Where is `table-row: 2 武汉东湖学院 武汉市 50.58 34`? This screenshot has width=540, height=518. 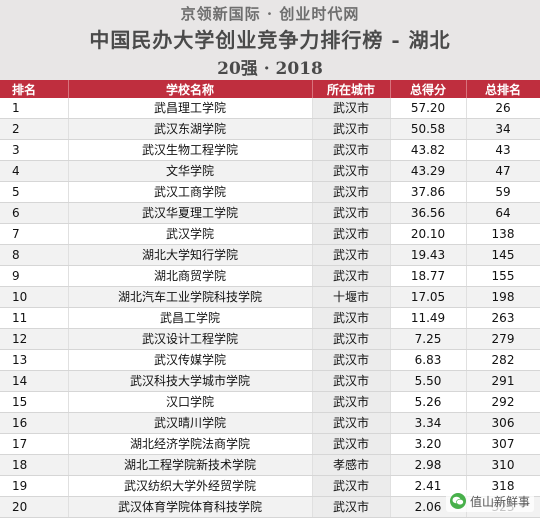 table-row: 2 武汉东湖学院 武汉市 50.58 34 is located at coordinates (270, 129).